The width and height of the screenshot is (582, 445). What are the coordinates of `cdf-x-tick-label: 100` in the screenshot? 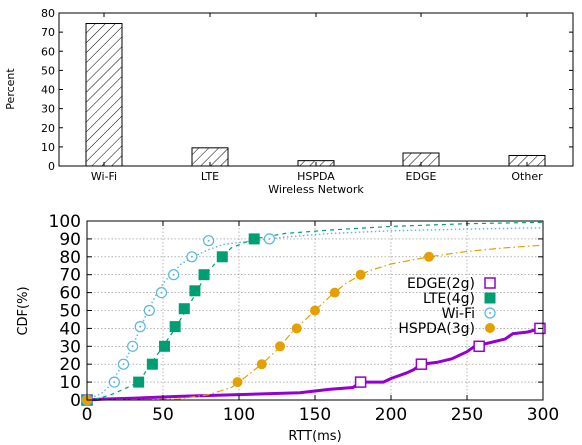 It's located at (239, 415).